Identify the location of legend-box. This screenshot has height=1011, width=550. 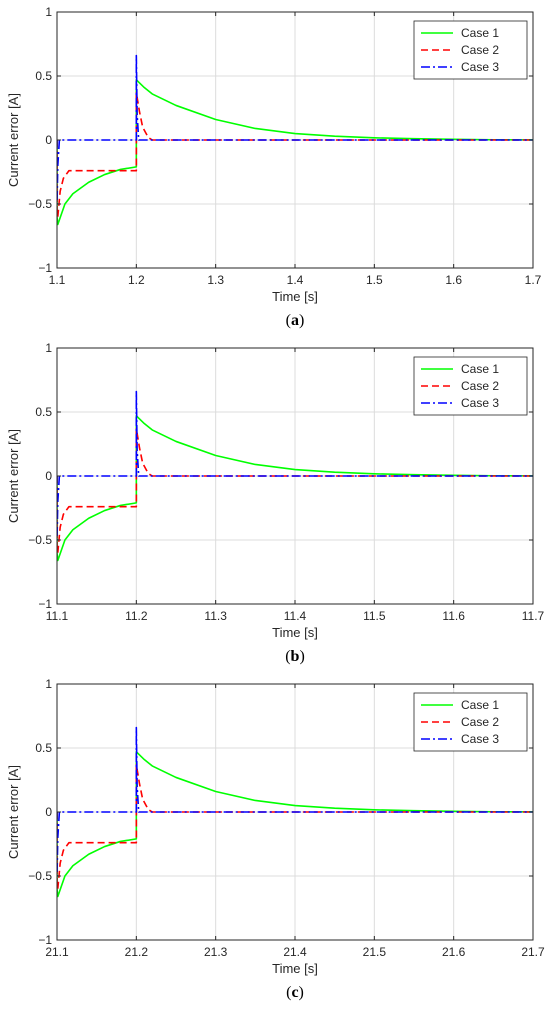
(470, 722).